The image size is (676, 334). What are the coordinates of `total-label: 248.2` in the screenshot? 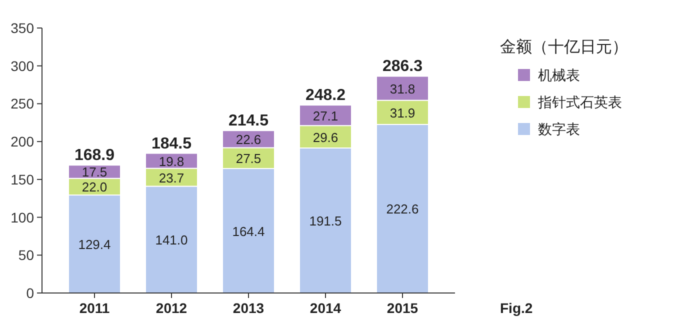 It's located at (325, 95).